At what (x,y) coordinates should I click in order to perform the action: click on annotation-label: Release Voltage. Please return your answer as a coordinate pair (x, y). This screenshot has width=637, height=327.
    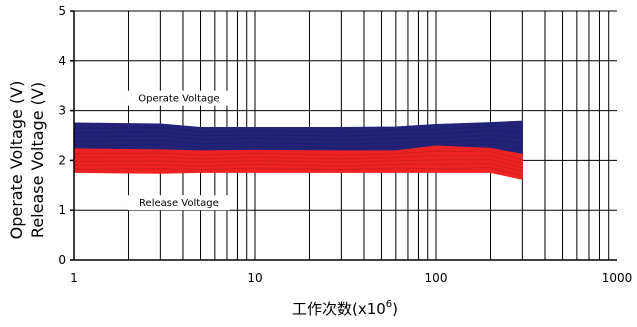
    Looking at the image, I should click on (179, 203).